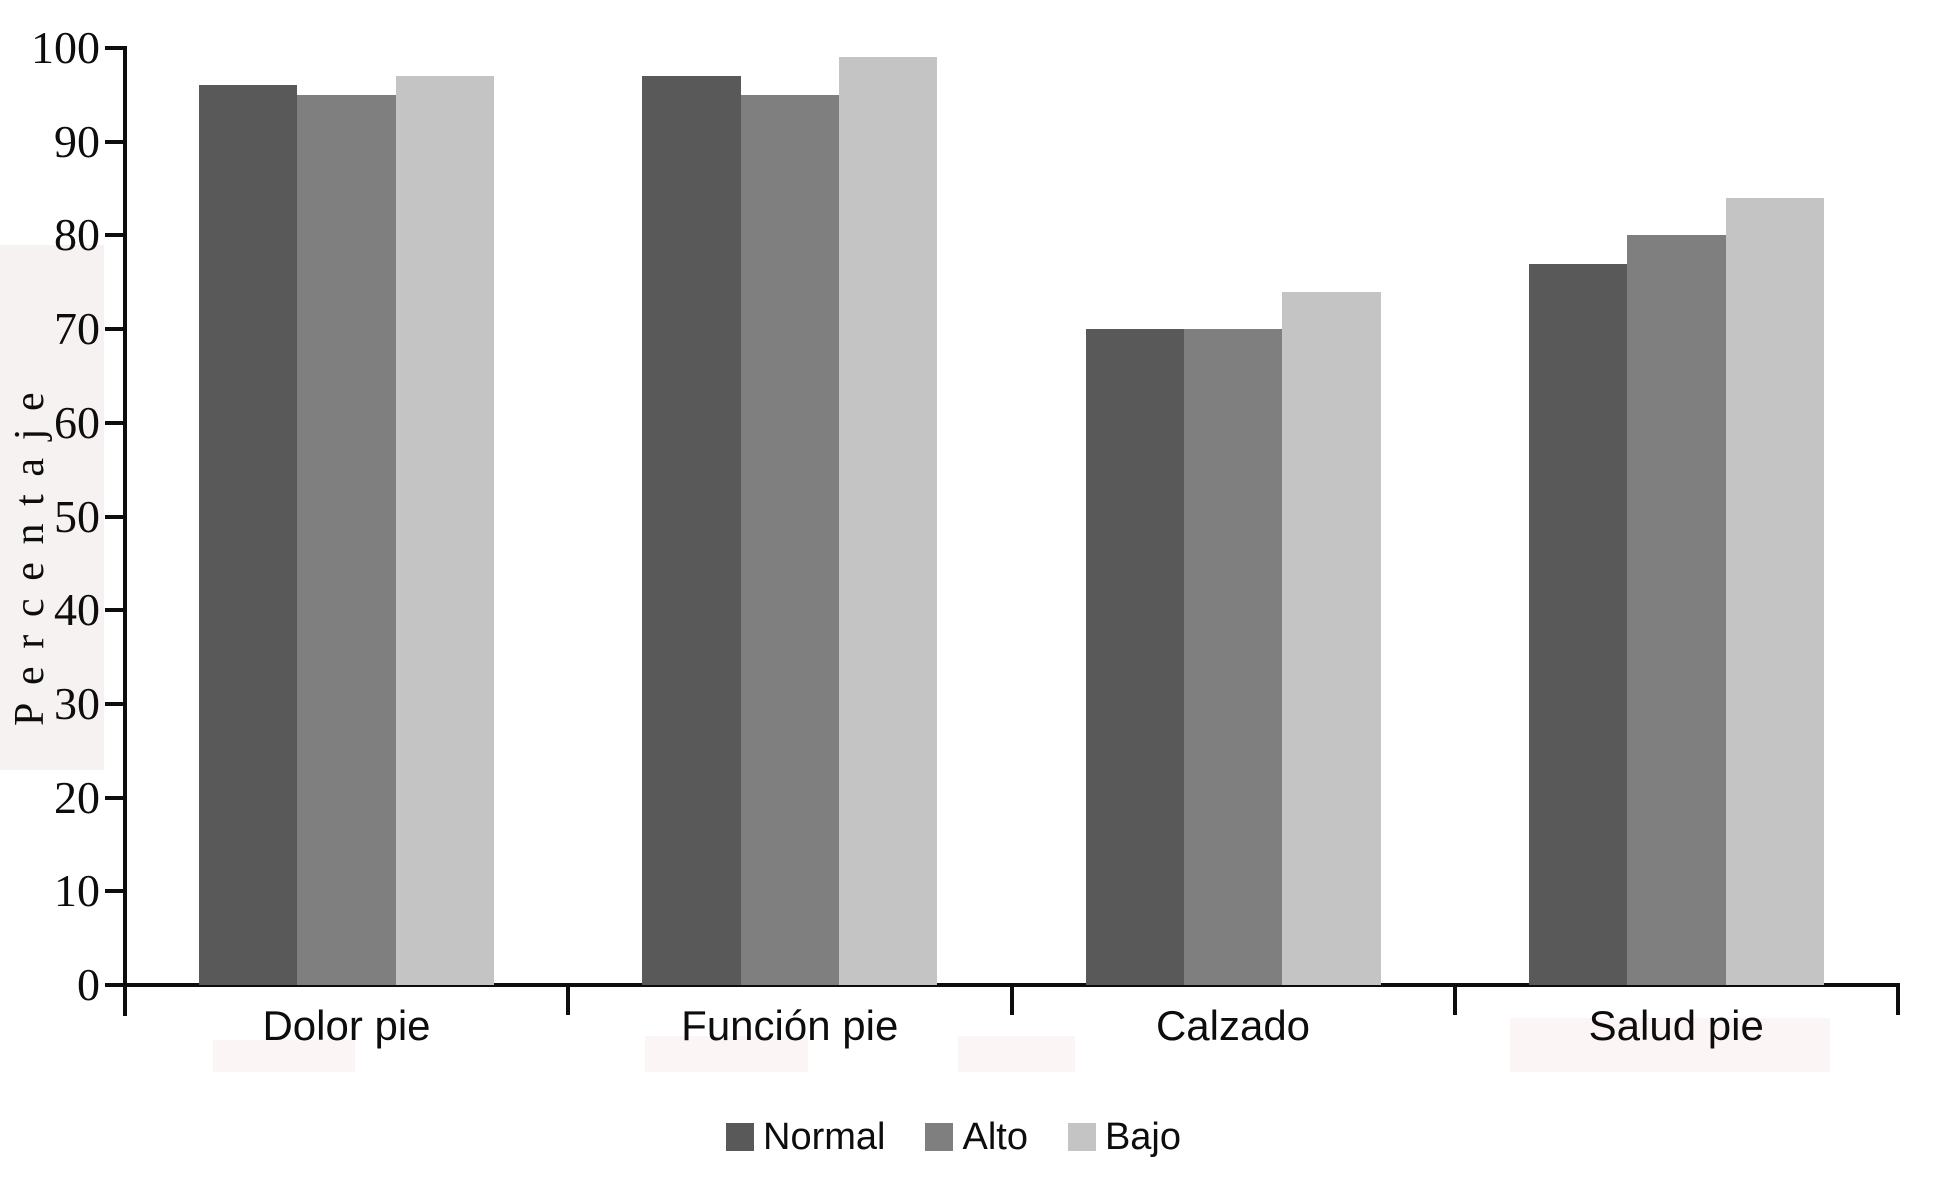 This screenshot has width=1944, height=1203. What do you see at coordinates (77, 516) in the screenshot?
I see `y-tick-label-50: 50` at bounding box center [77, 516].